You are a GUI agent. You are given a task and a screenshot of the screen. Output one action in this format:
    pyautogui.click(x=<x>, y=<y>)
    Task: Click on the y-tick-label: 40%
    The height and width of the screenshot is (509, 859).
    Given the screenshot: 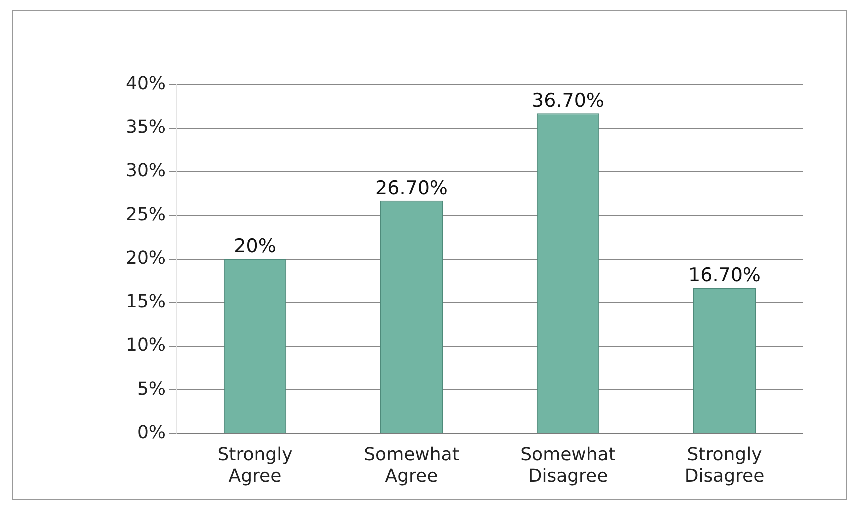 What is the action you would take?
    pyautogui.click(x=146, y=83)
    